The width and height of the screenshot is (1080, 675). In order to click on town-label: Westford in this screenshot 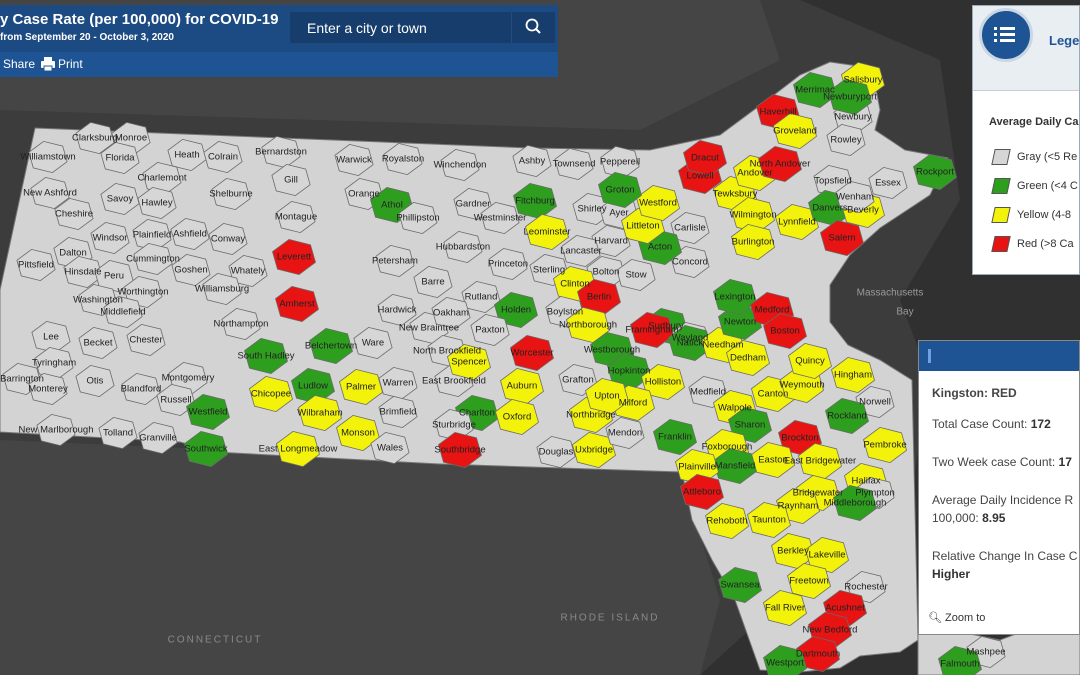, I will do `click(658, 203)`.